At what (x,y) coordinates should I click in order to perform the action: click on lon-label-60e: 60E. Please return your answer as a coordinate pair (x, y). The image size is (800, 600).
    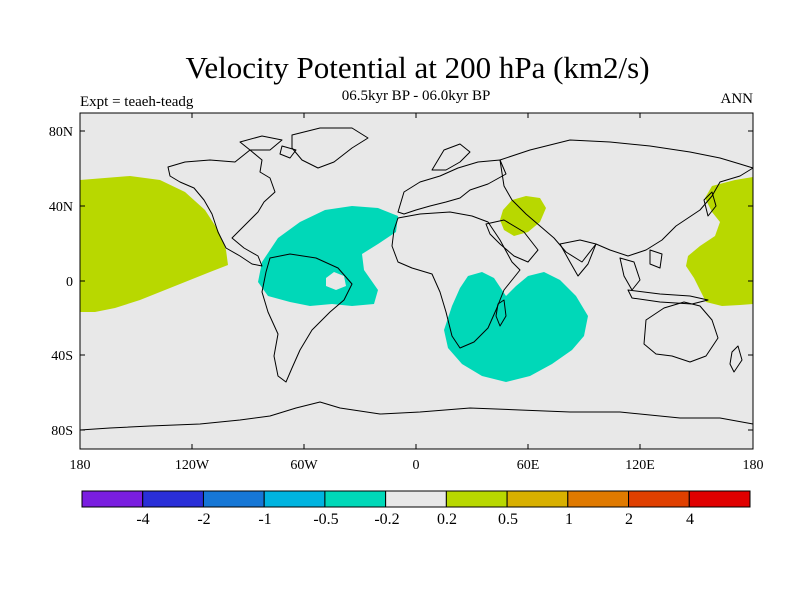
    Looking at the image, I should click on (528, 465).